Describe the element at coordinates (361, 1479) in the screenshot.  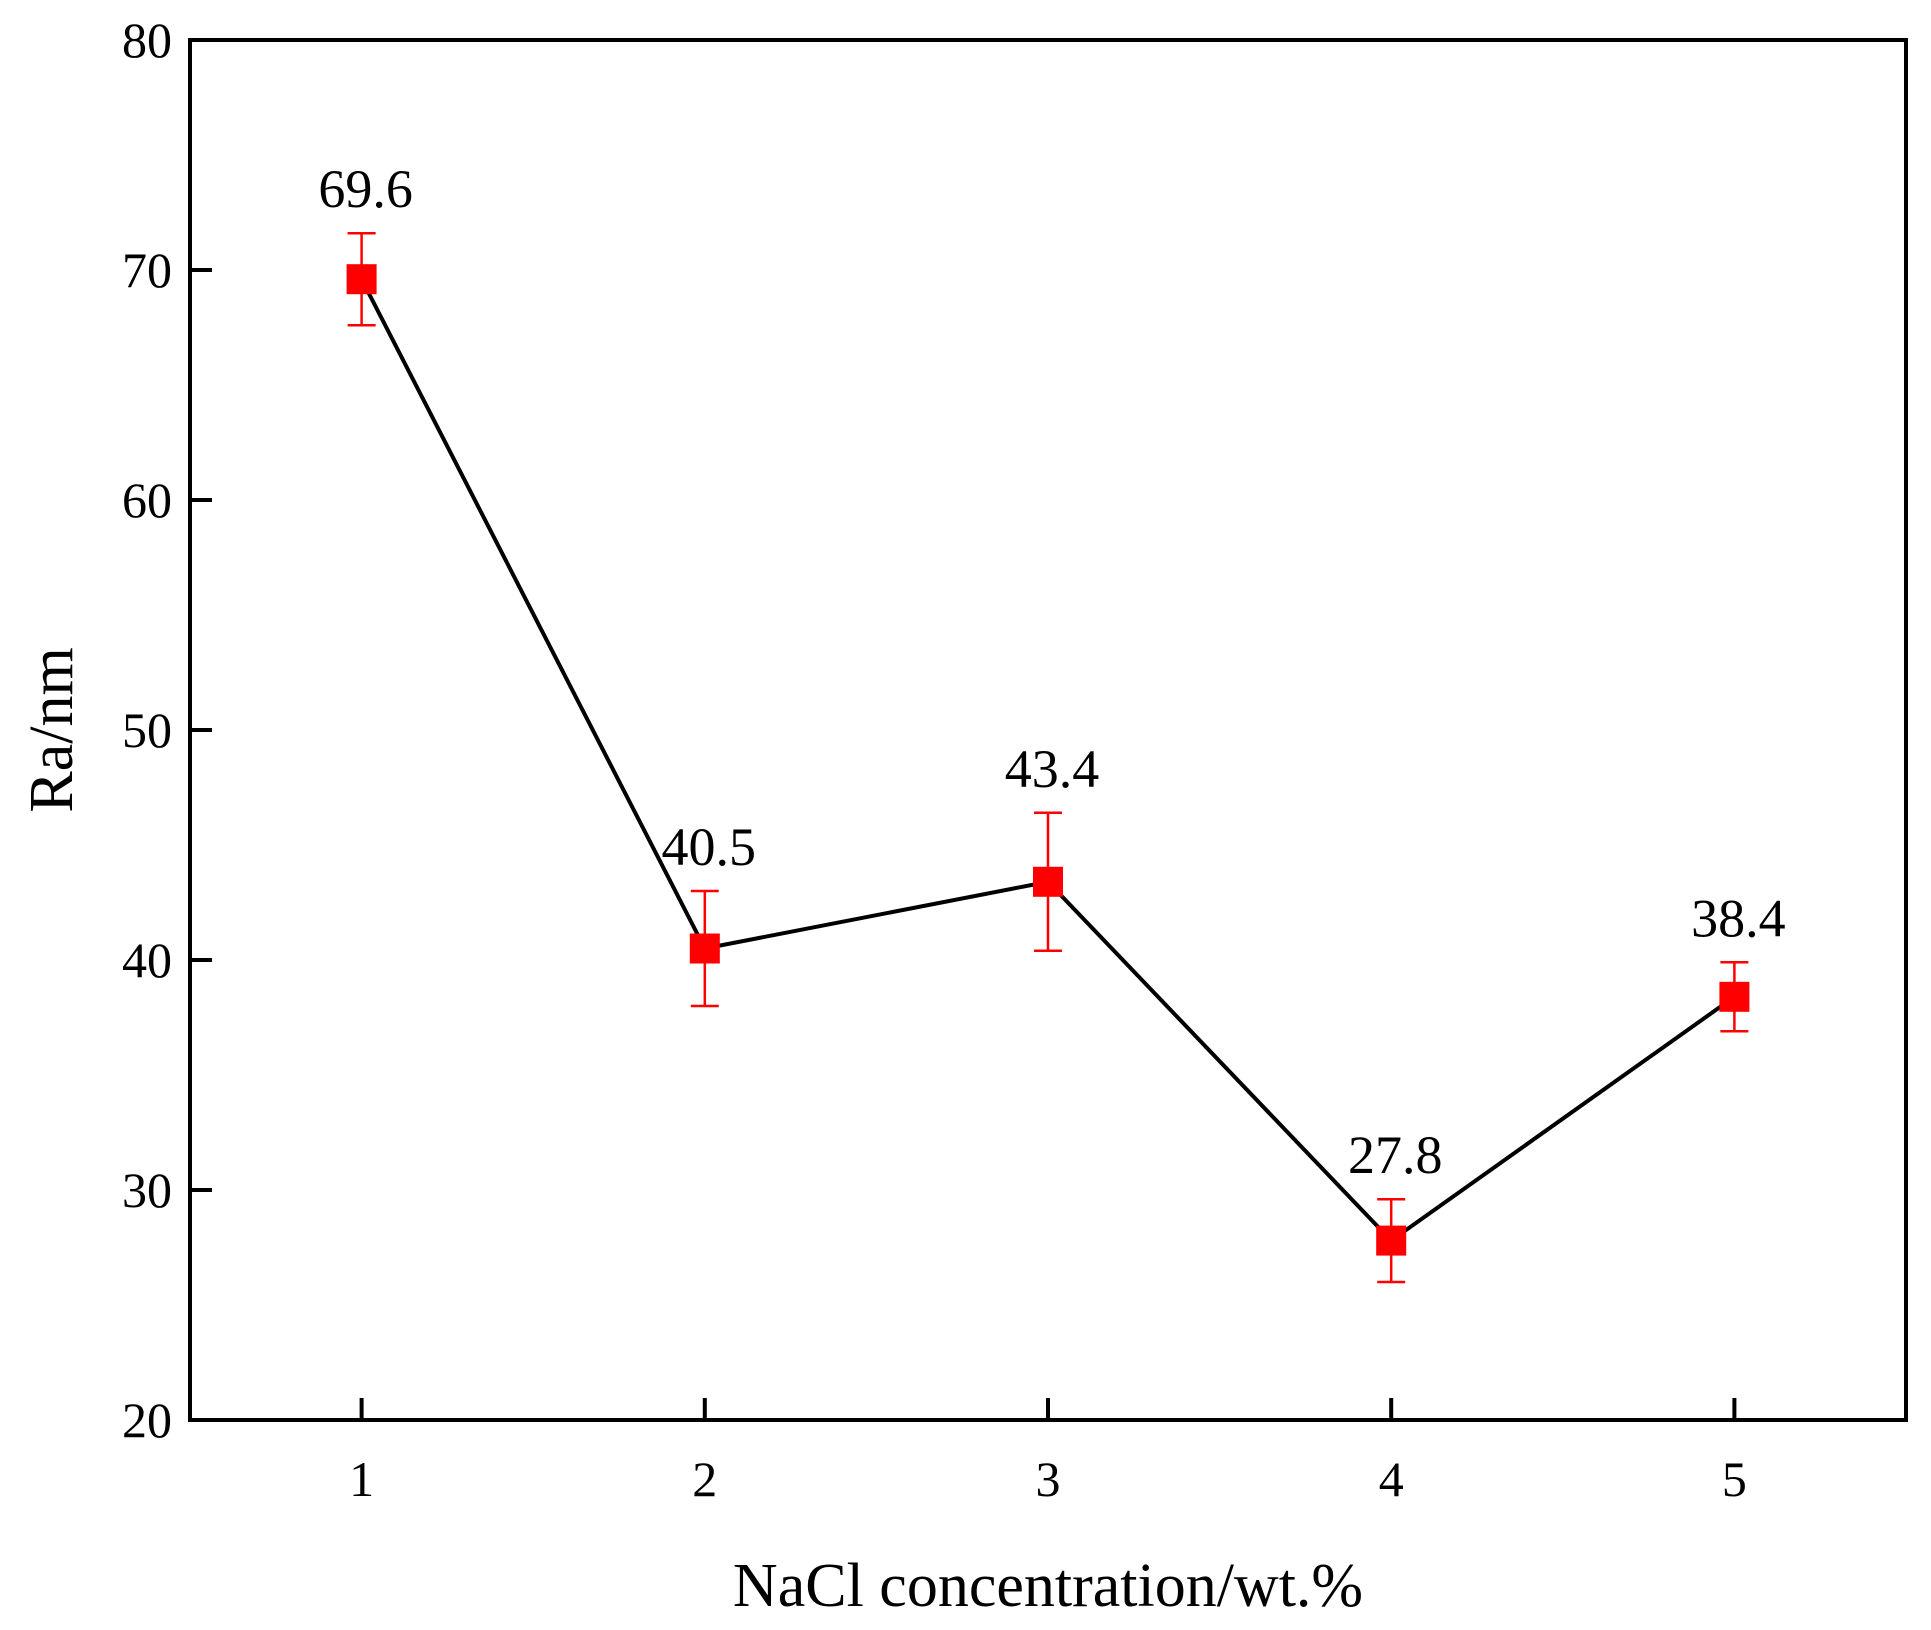
I see `x-tick-label: 1` at that location.